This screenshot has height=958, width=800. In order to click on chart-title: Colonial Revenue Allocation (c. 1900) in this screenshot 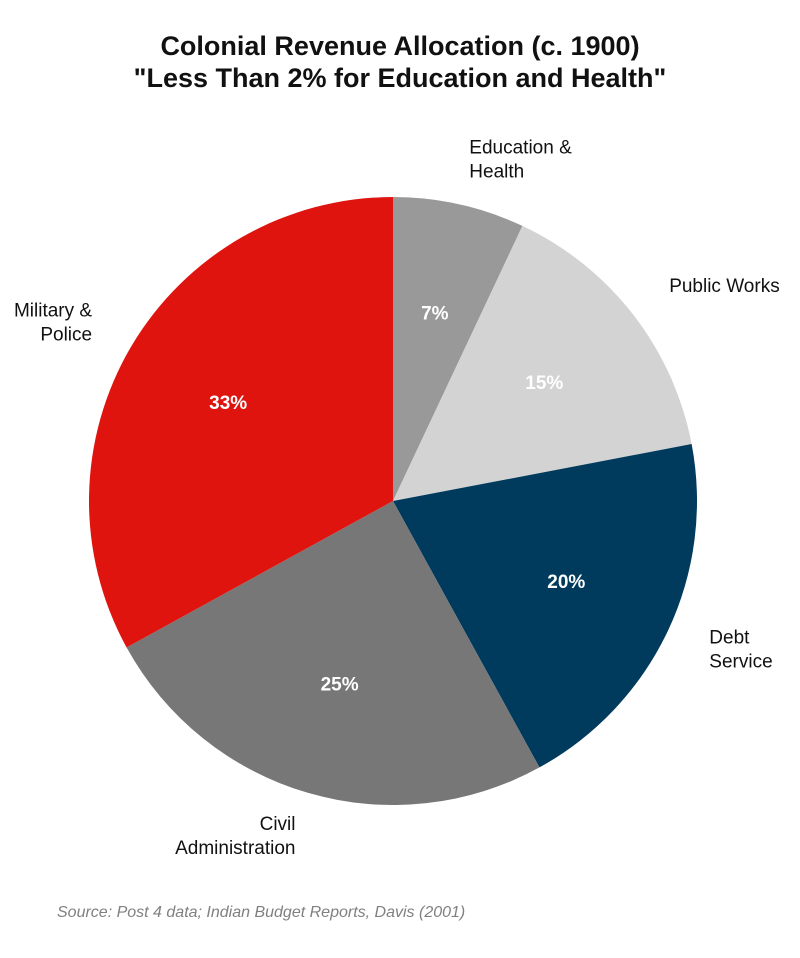, I will do `click(400, 46)`.